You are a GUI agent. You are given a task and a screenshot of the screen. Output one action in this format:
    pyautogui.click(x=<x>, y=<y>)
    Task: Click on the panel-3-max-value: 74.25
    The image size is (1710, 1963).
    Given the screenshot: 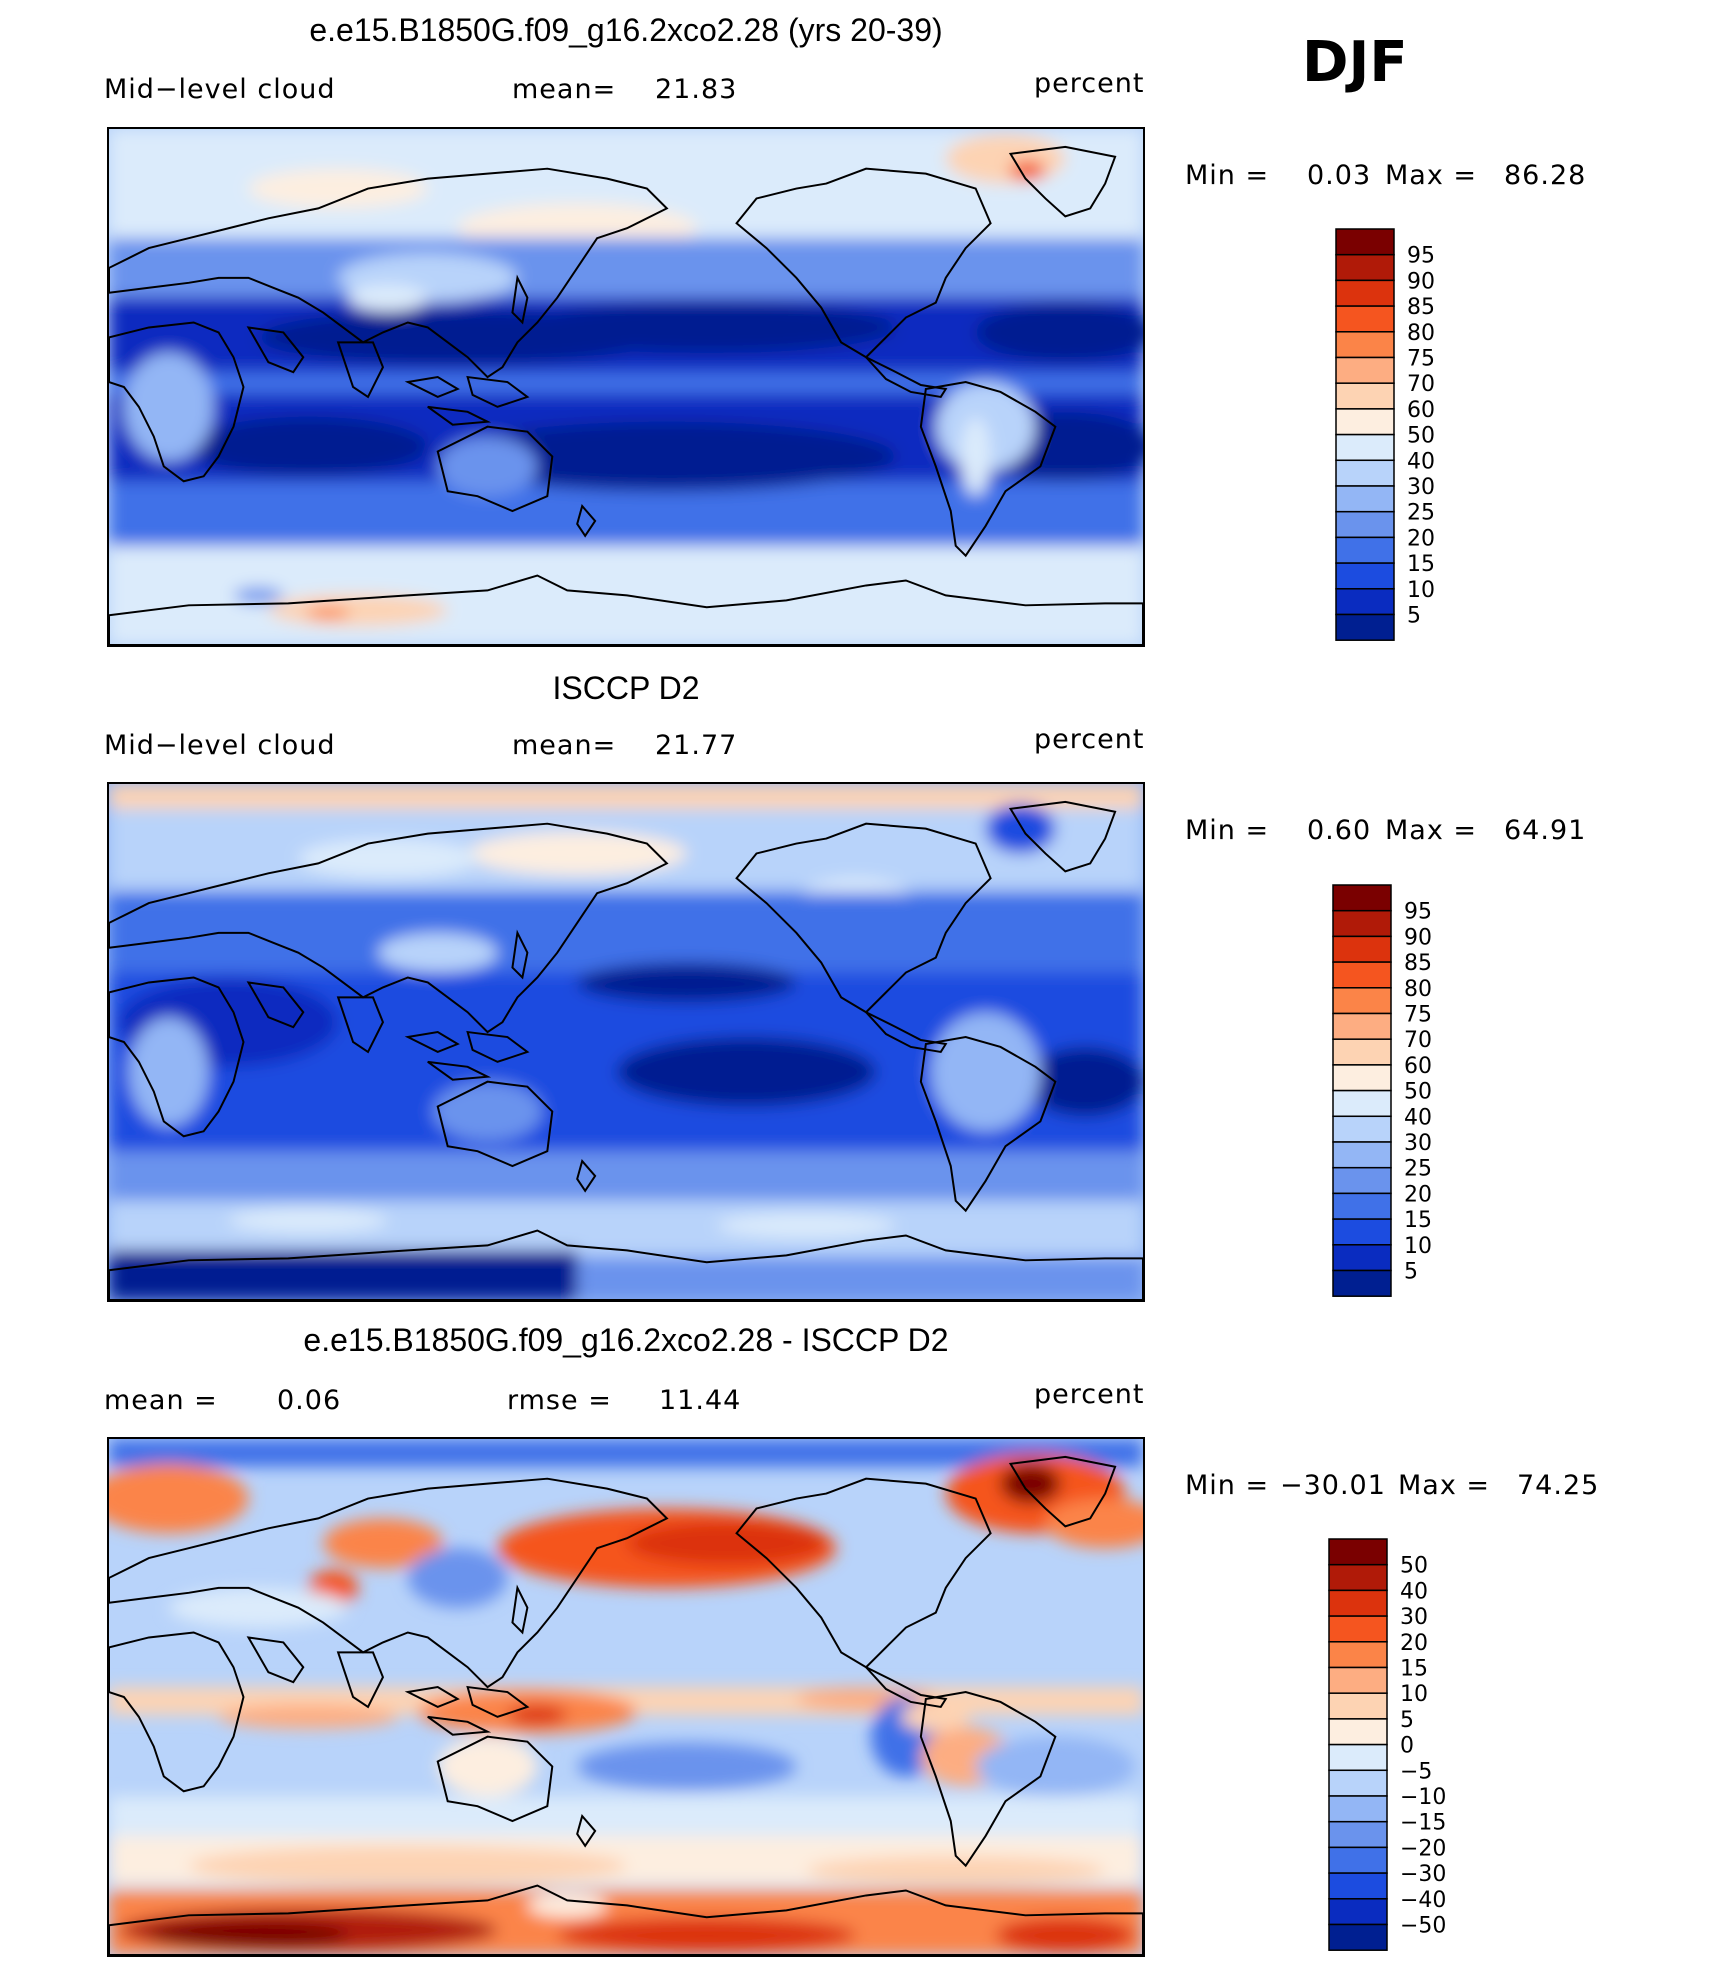 What is the action you would take?
    pyautogui.click(x=1558, y=1485)
    